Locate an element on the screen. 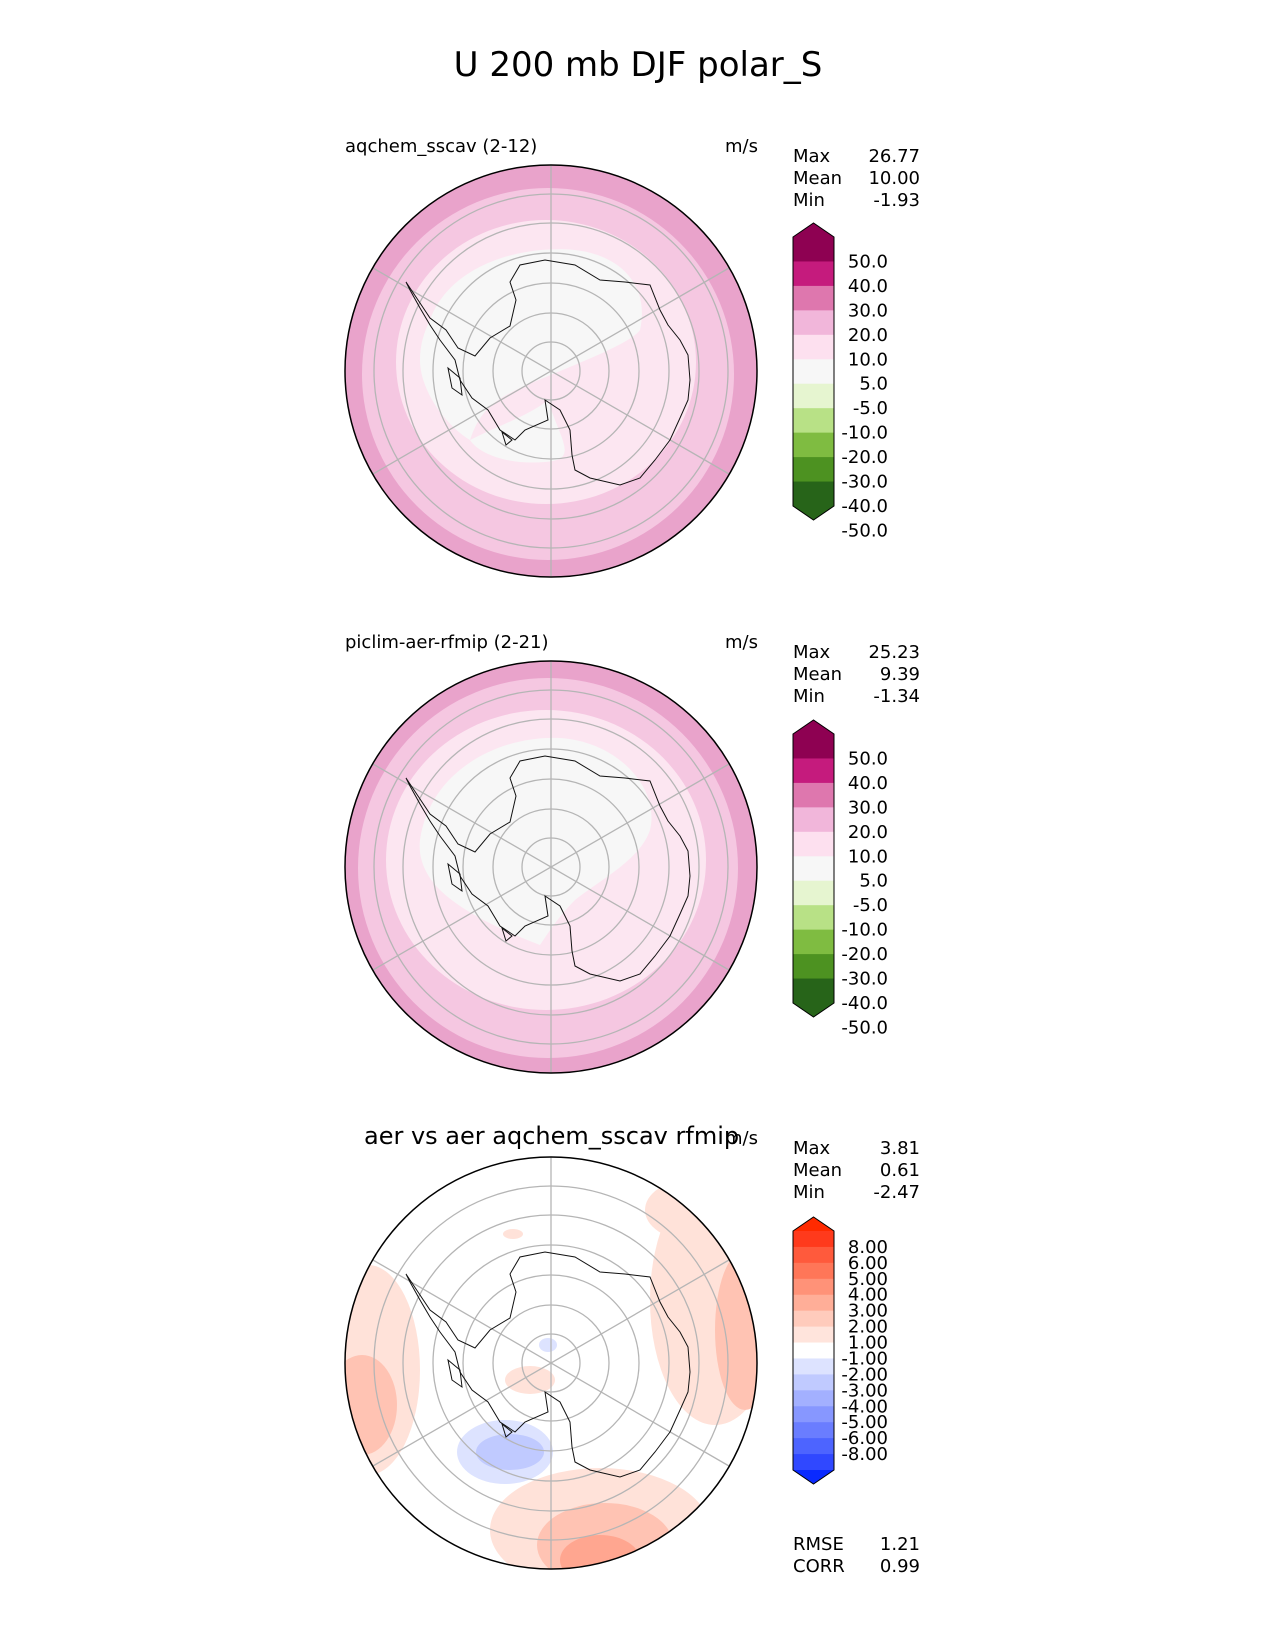 Image resolution: width=1275 pixels, height=1650 pixels. stat-value-max: 25.23 is located at coordinates (894, 652).